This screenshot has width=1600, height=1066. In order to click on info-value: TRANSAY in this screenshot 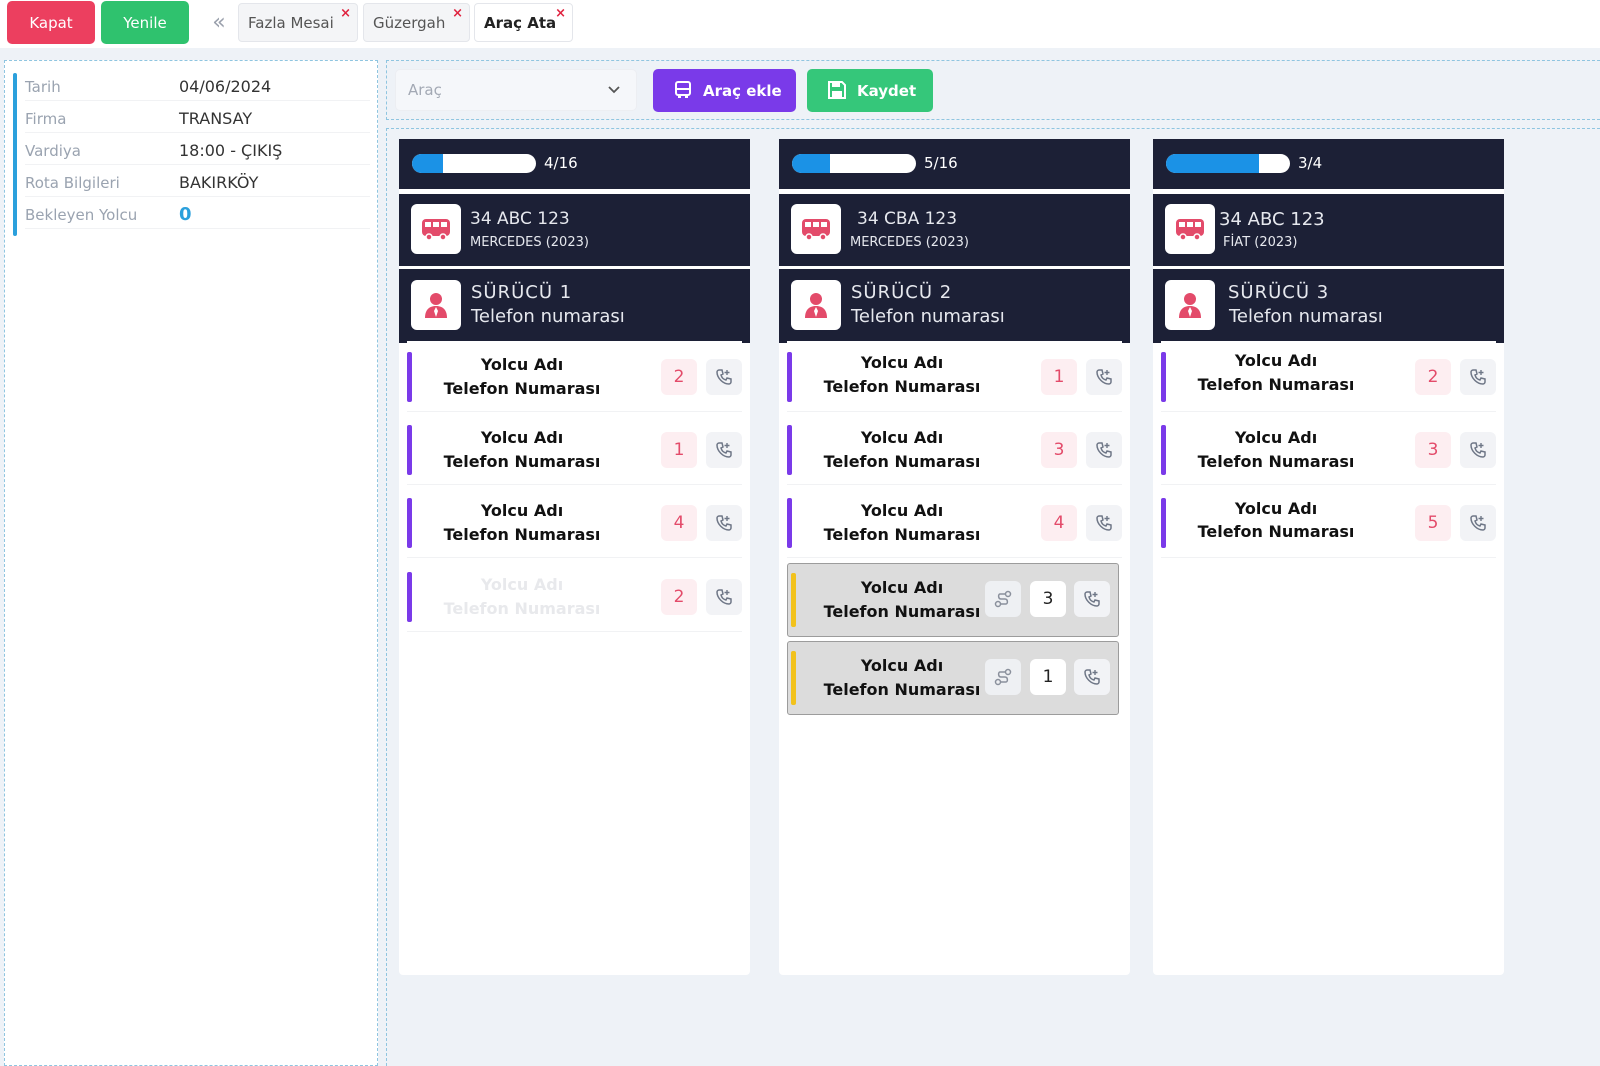, I will do `click(216, 118)`.